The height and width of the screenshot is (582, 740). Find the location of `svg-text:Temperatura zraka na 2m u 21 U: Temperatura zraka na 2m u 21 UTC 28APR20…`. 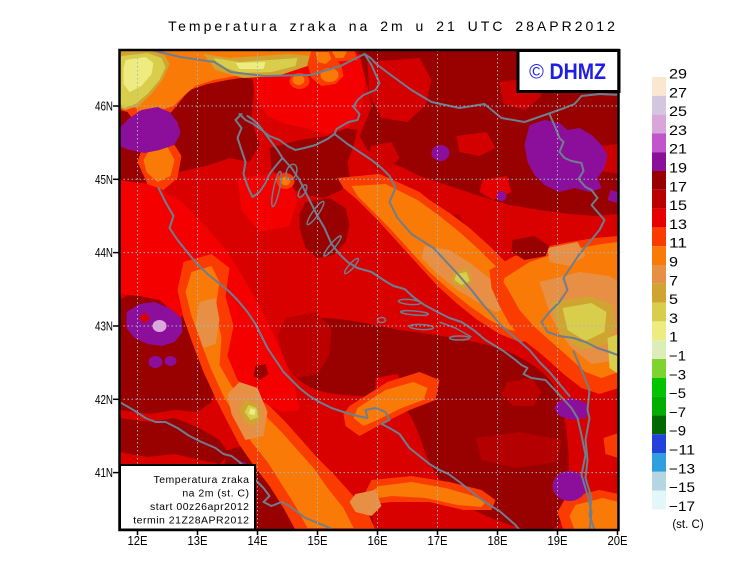

svg-text:Temperatura zraka na 2m u 21 U: Temperatura zraka na 2m u 21 UTC 28APR20… is located at coordinates (393, 26).